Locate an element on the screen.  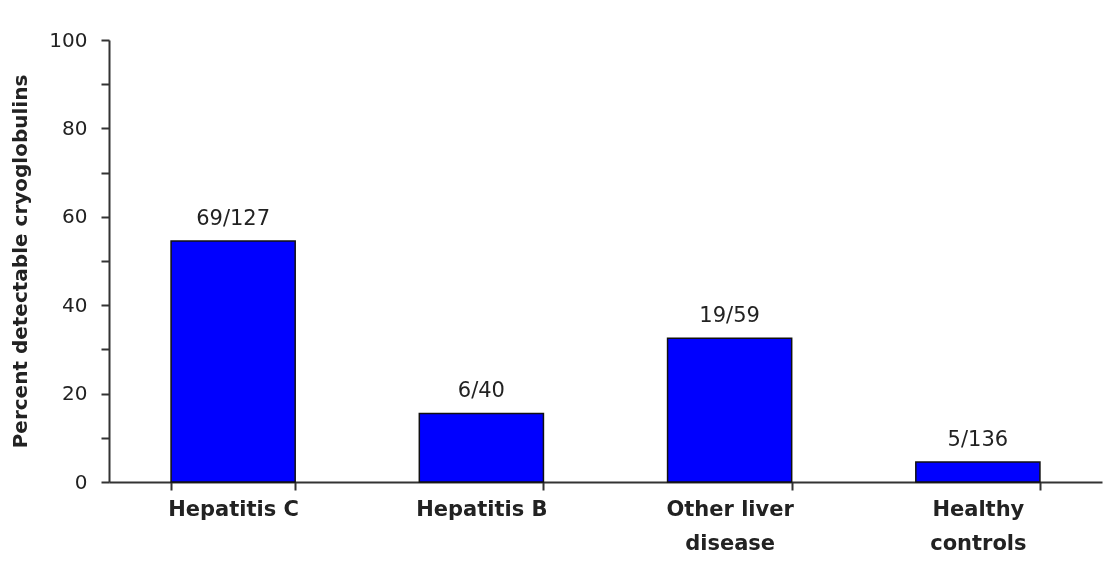
x-tick-label: Healthy controls is located at coordinates (978, 525).